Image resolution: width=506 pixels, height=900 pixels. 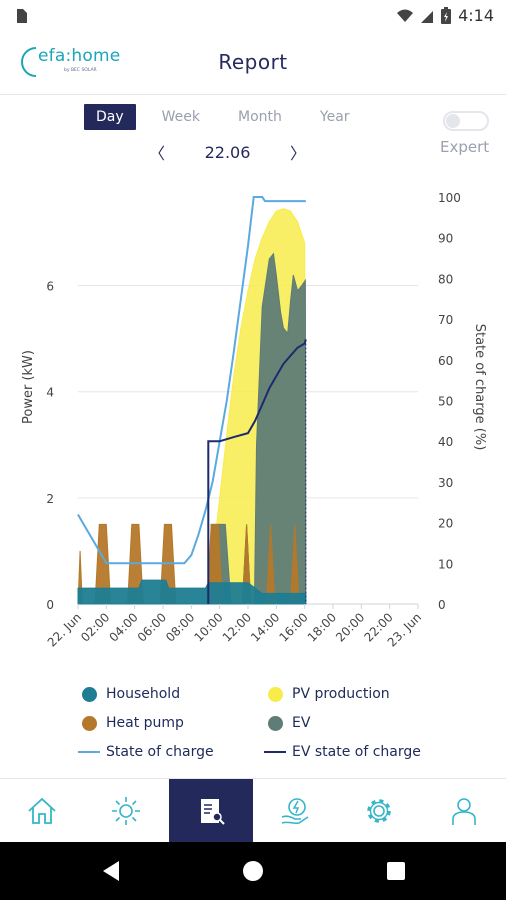 I want to click on sim-icon, so click(x=21, y=18).